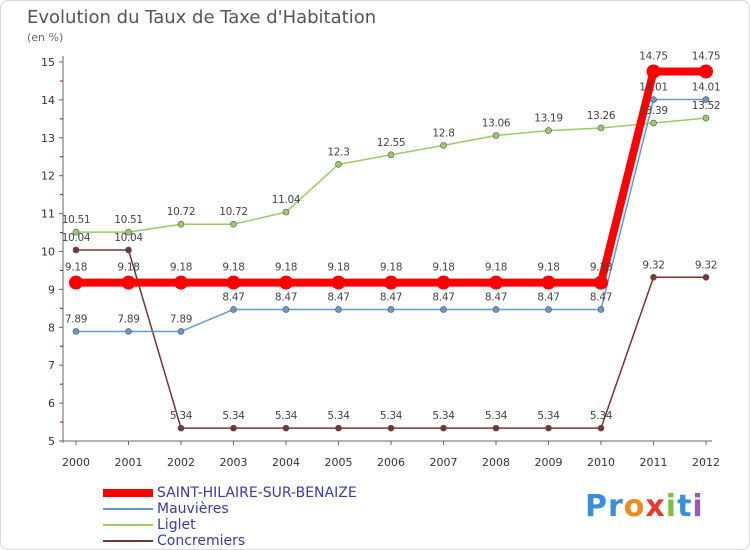 The height and width of the screenshot is (550, 750). I want to click on data-label: 11.04, so click(286, 200).